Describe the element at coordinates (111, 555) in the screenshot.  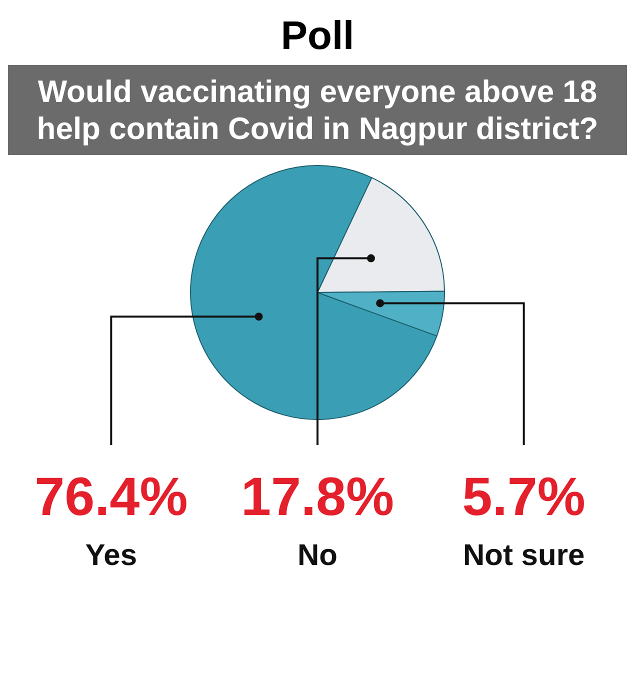
I see `slice-label: Yes` at that location.